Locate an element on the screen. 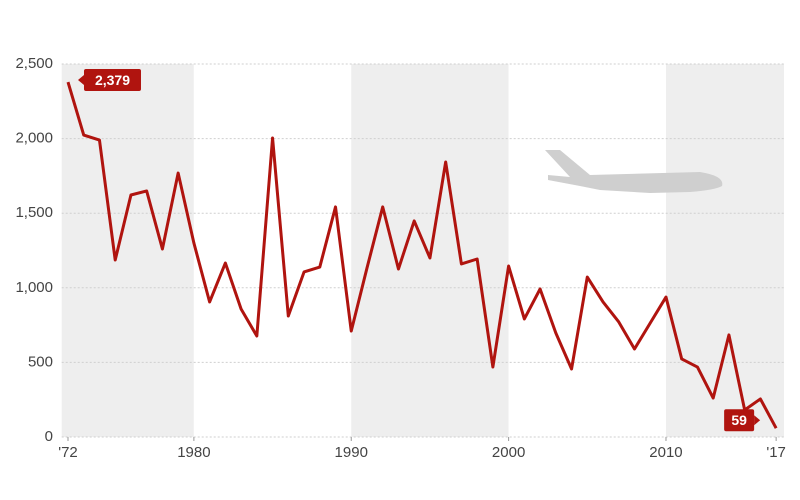  value-label: 2,379 is located at coordinates (109, 80).